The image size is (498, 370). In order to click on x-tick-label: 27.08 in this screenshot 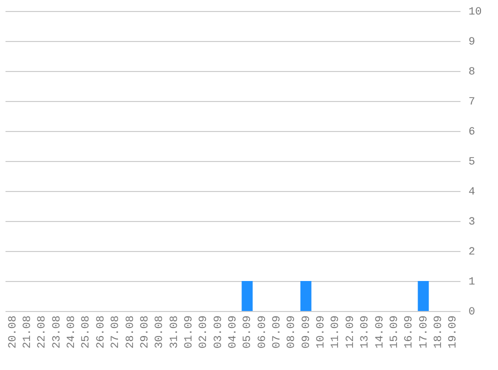, I will do `click(116, 332)`.